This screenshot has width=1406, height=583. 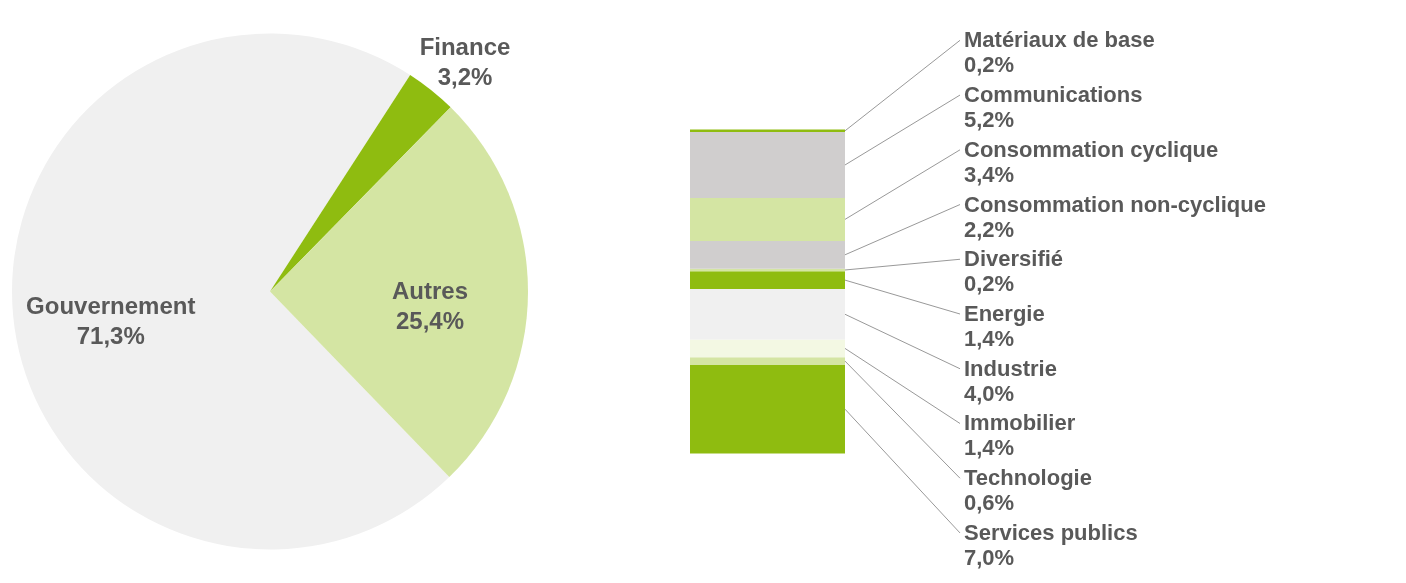 I want to click on text: Immobilier, so click(x=1020, y=423).